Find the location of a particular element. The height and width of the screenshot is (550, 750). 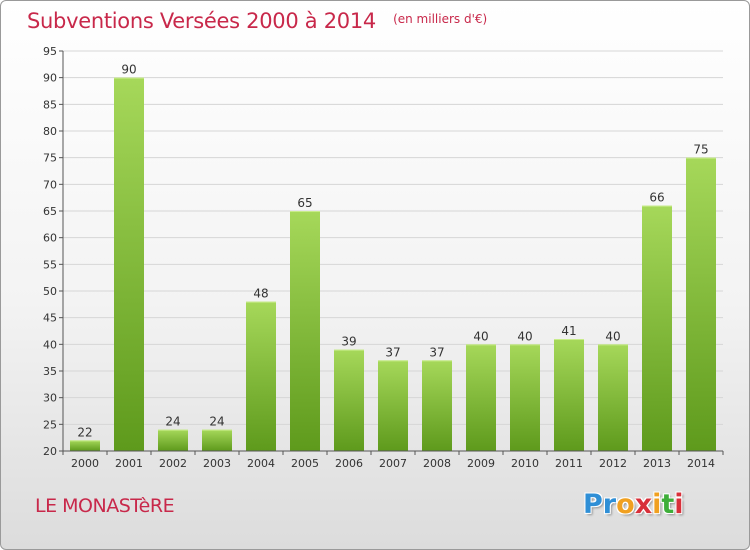

y-tick-label: 75 is located at coordinates (50, 158).